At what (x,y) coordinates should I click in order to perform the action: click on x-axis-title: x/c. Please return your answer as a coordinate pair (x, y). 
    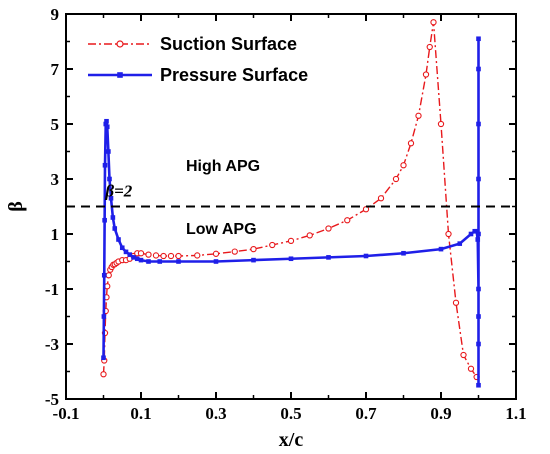
    Looking at the image, I should click on (291, 440).